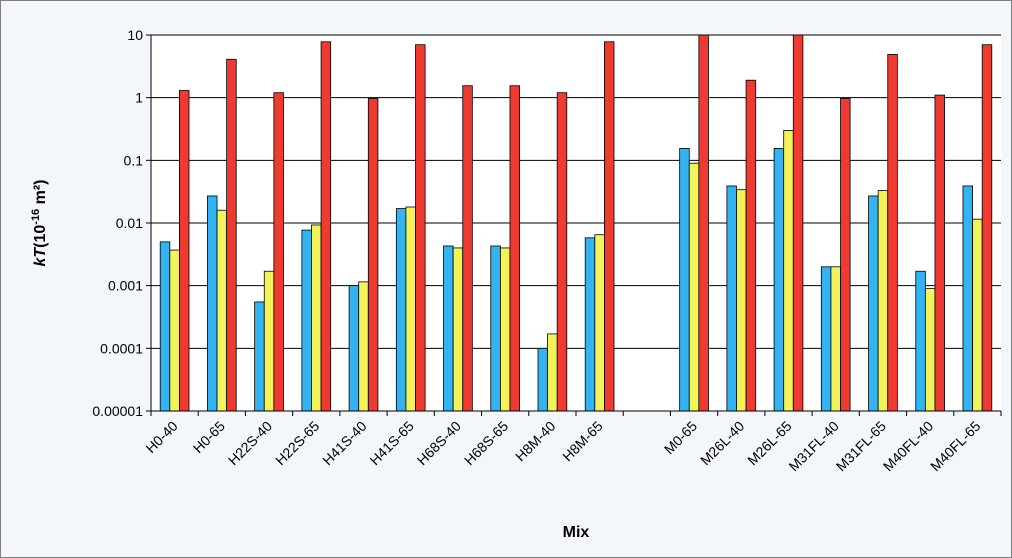 This screenshot has width=1012, height=558. Describe the element at coordinates (129, 223) in the screenshot. I see `y-tick-label: 0.01` at that location.